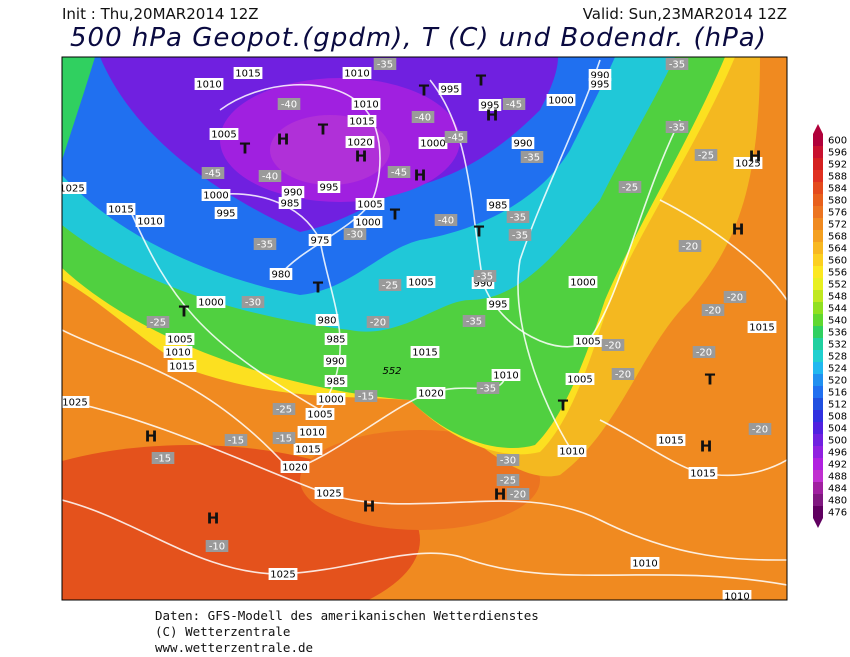 This screenshot has width=850, height=657. I want to click on colorbar-label: 480, so click(837, 501).